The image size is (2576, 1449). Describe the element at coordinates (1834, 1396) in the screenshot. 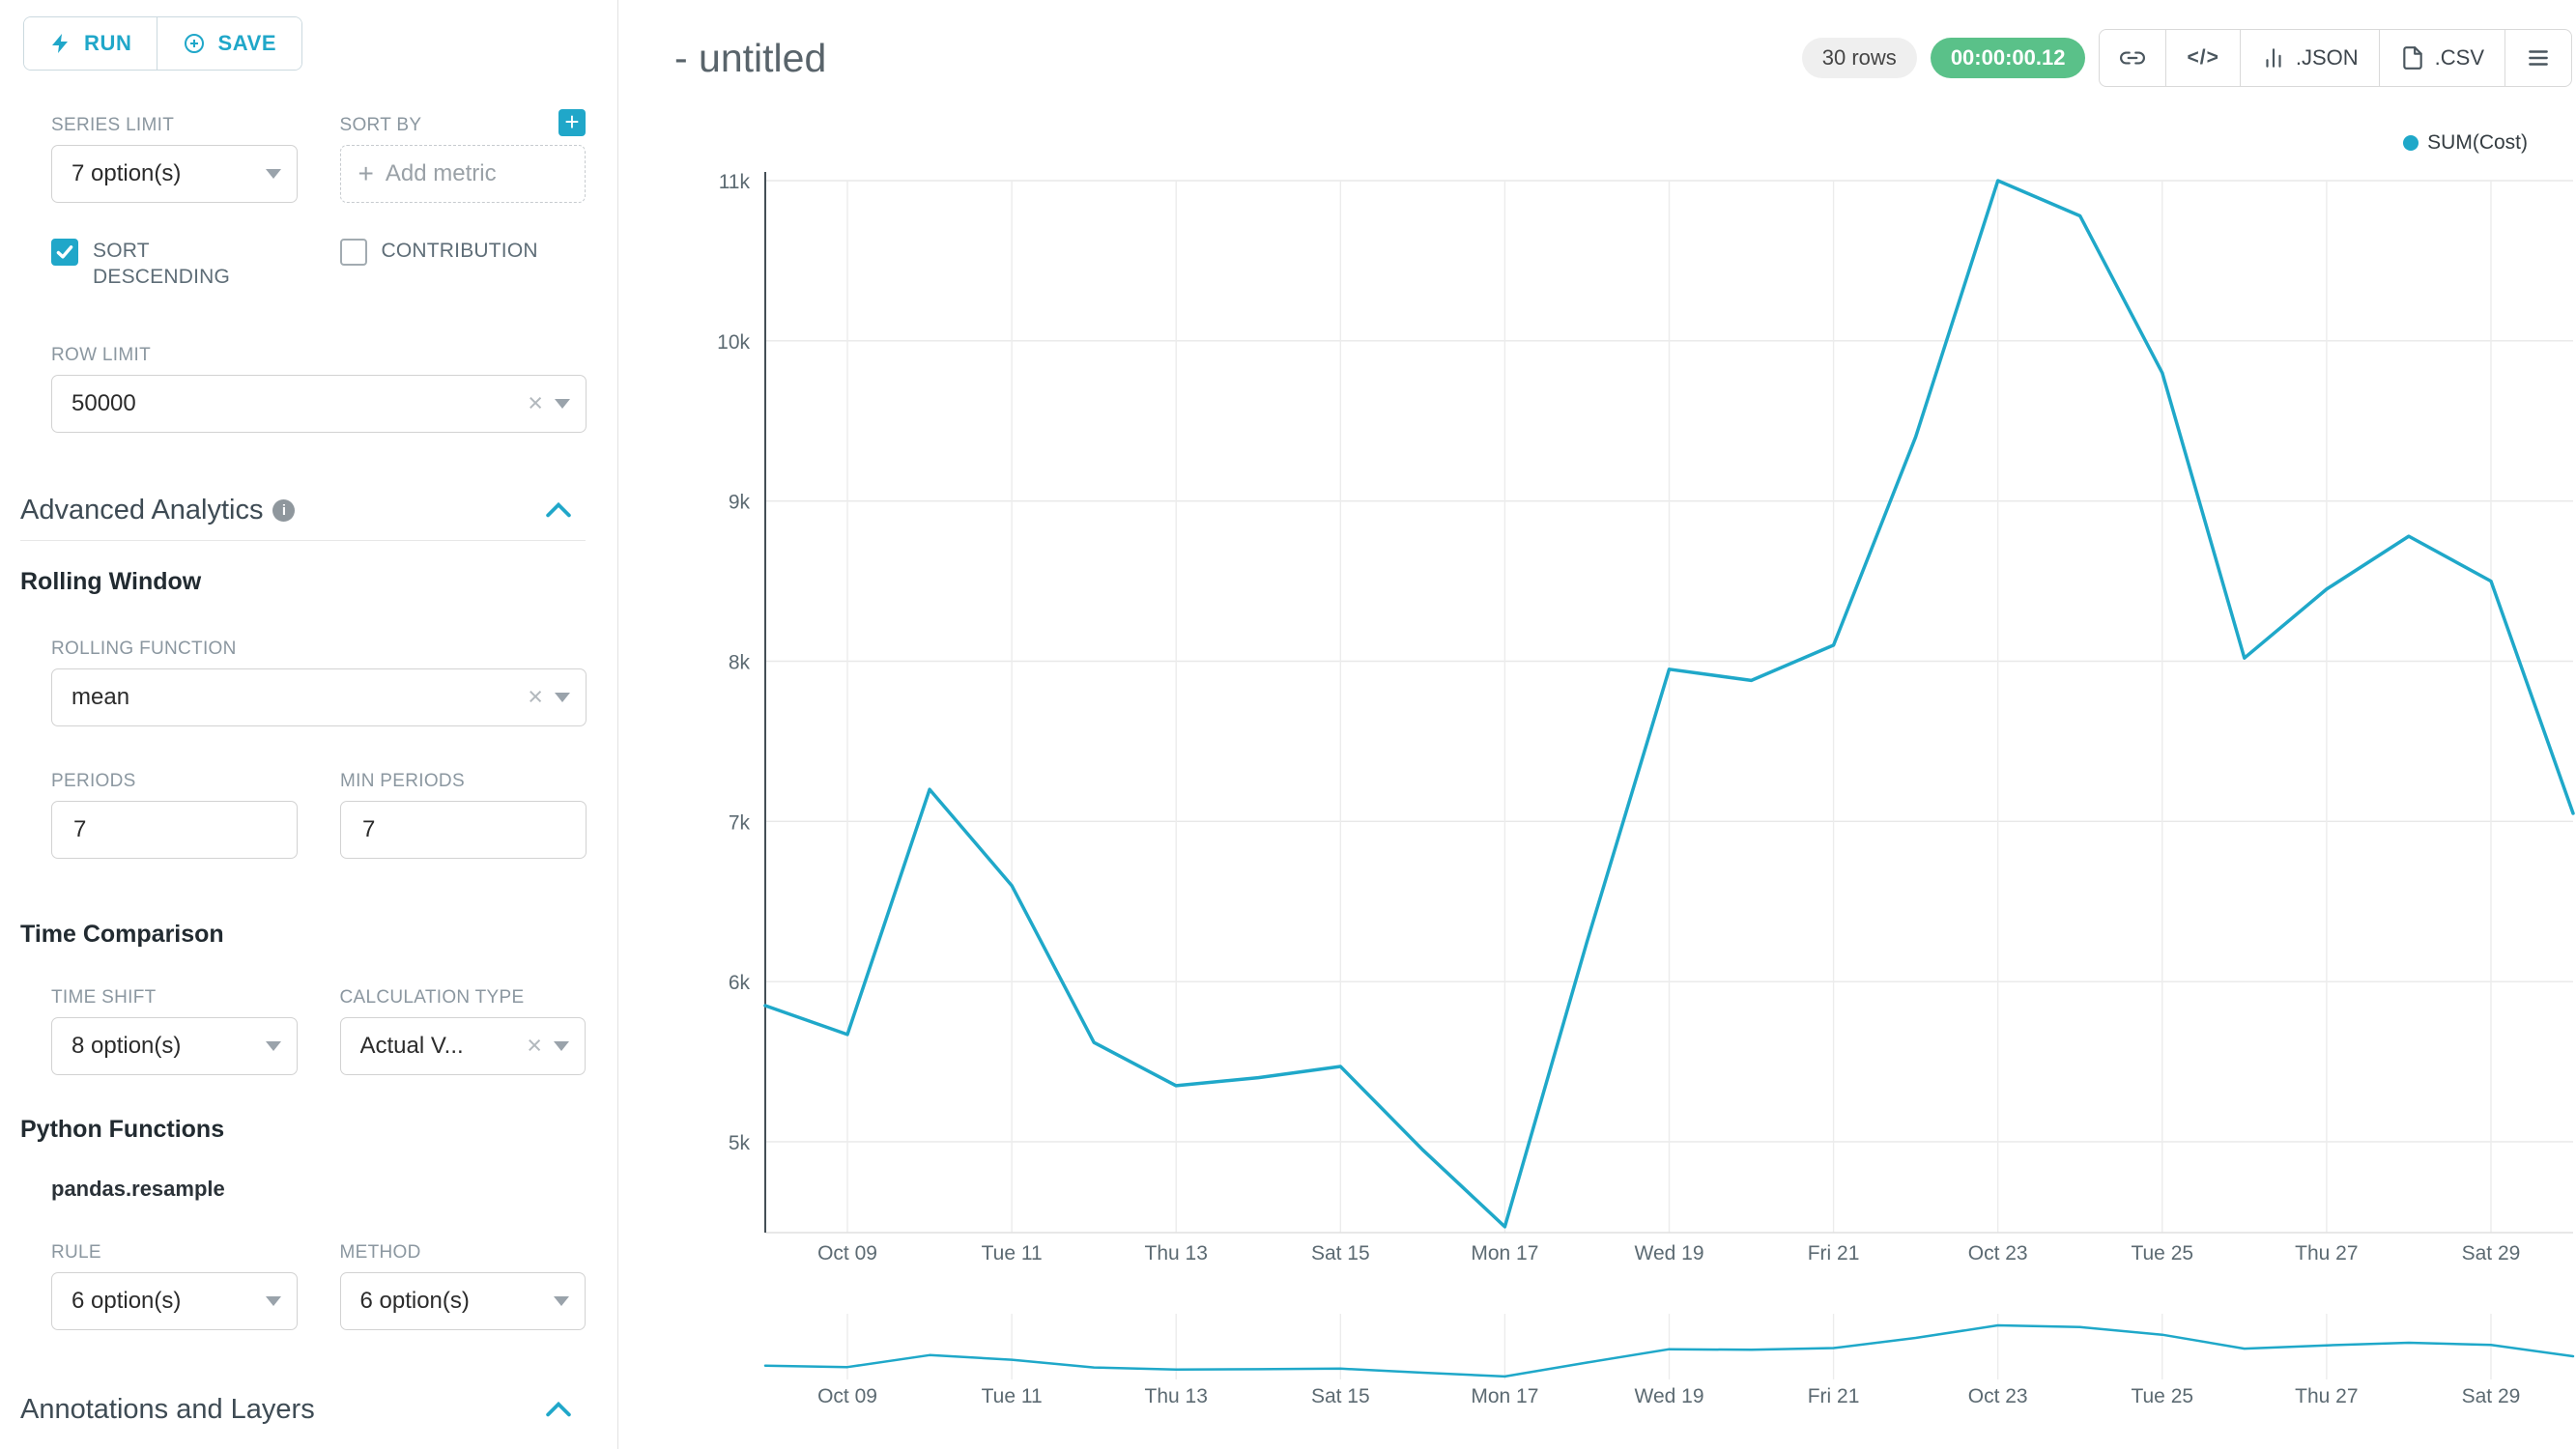

I see `svg-text: Fri 21` at that location.